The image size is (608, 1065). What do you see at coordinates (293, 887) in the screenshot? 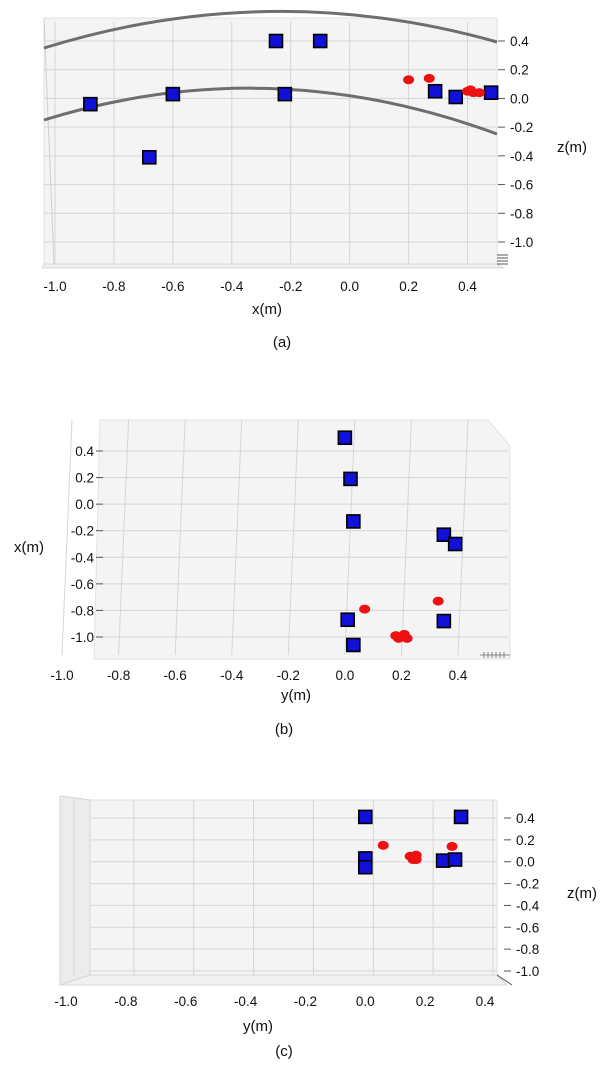
I see `plot-wall` at bounding box center [293, 887].